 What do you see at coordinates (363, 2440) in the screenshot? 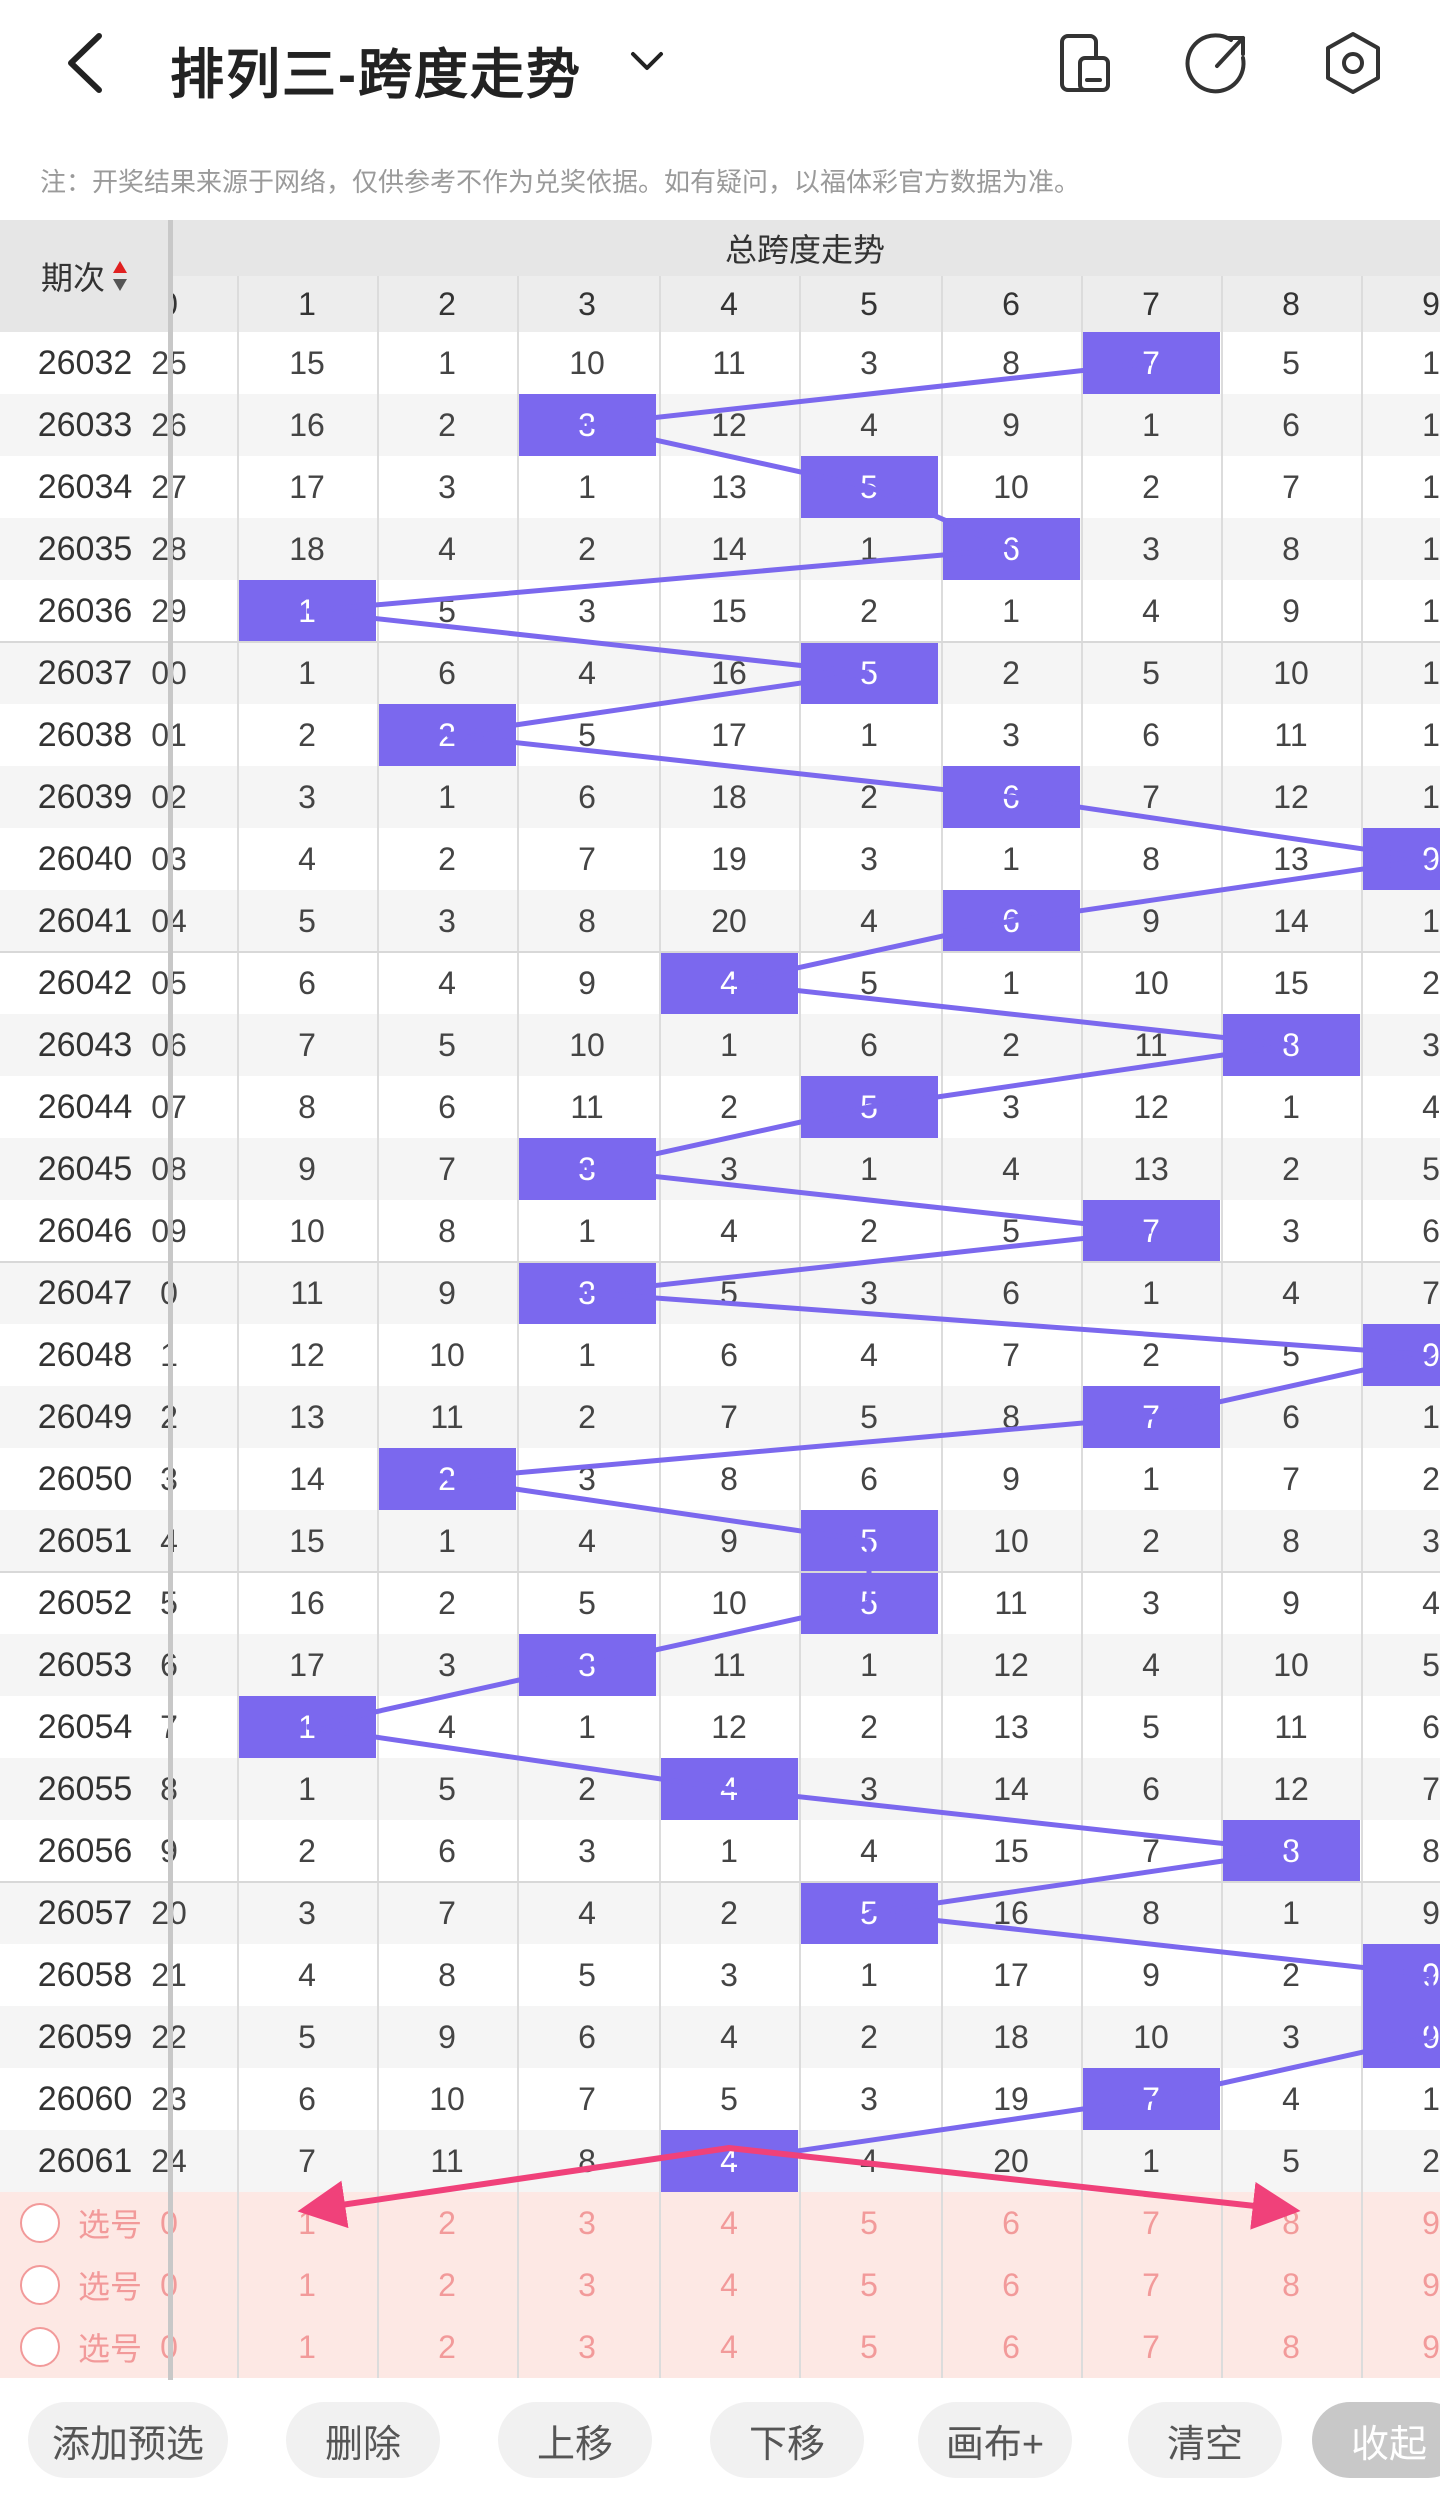
I see `delete-button: 删除` at bounding box center [363, 2440].